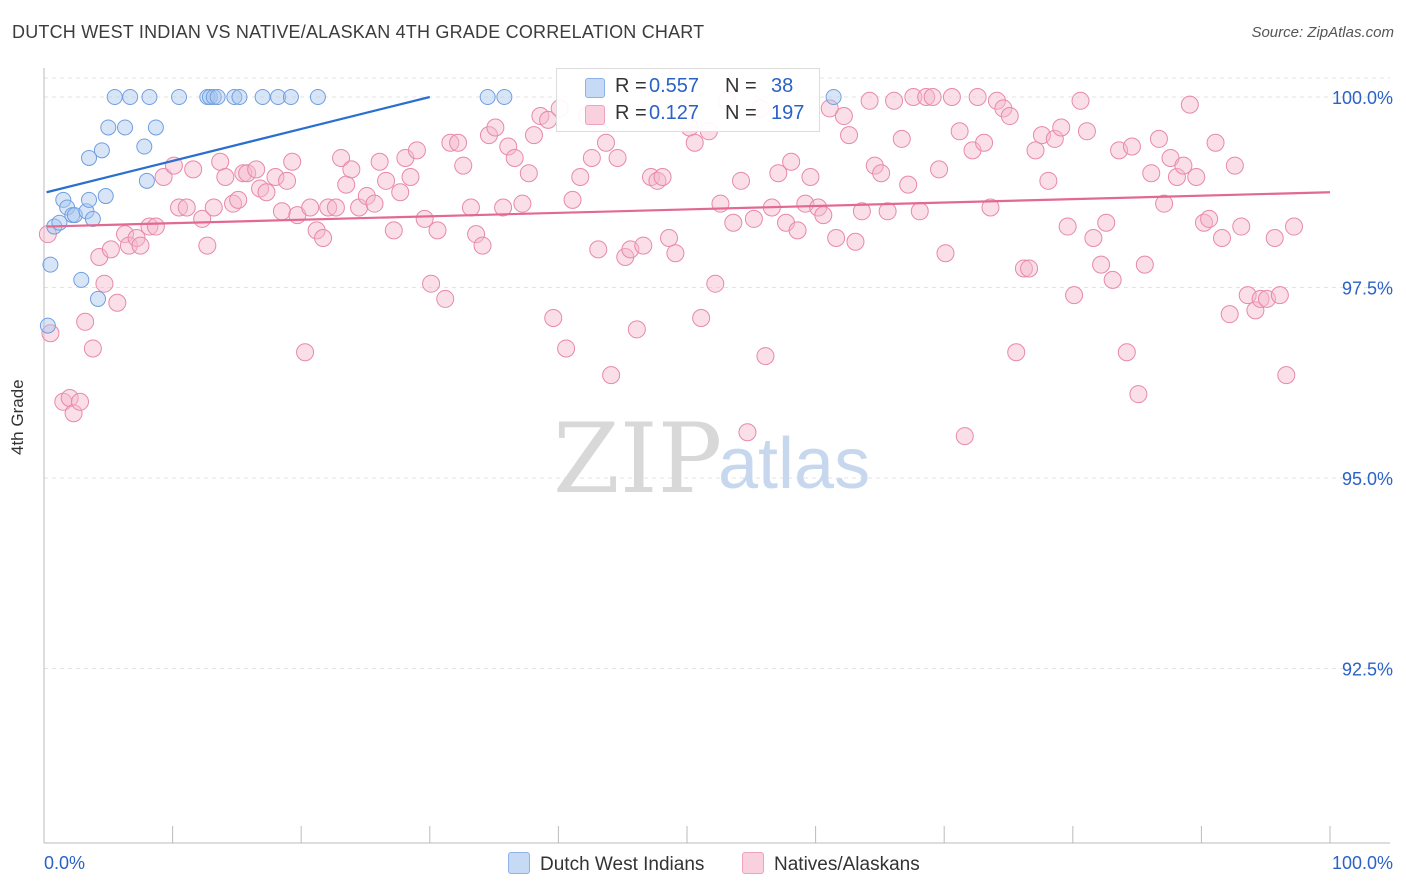 The width and height of the screenshot is (1406, 892). I want to click on x-ticks, so click(687, 834).